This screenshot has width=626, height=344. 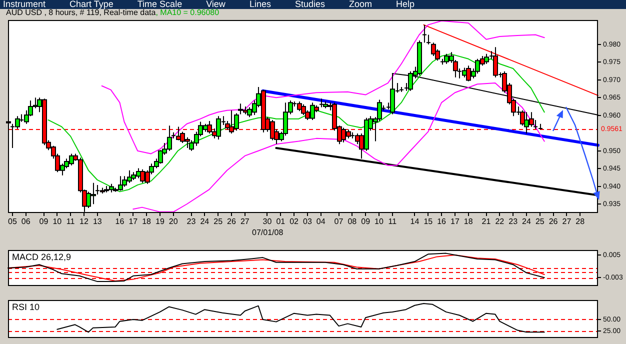 I want to click on x-tick-label: 14, so click(x=415, y=221).